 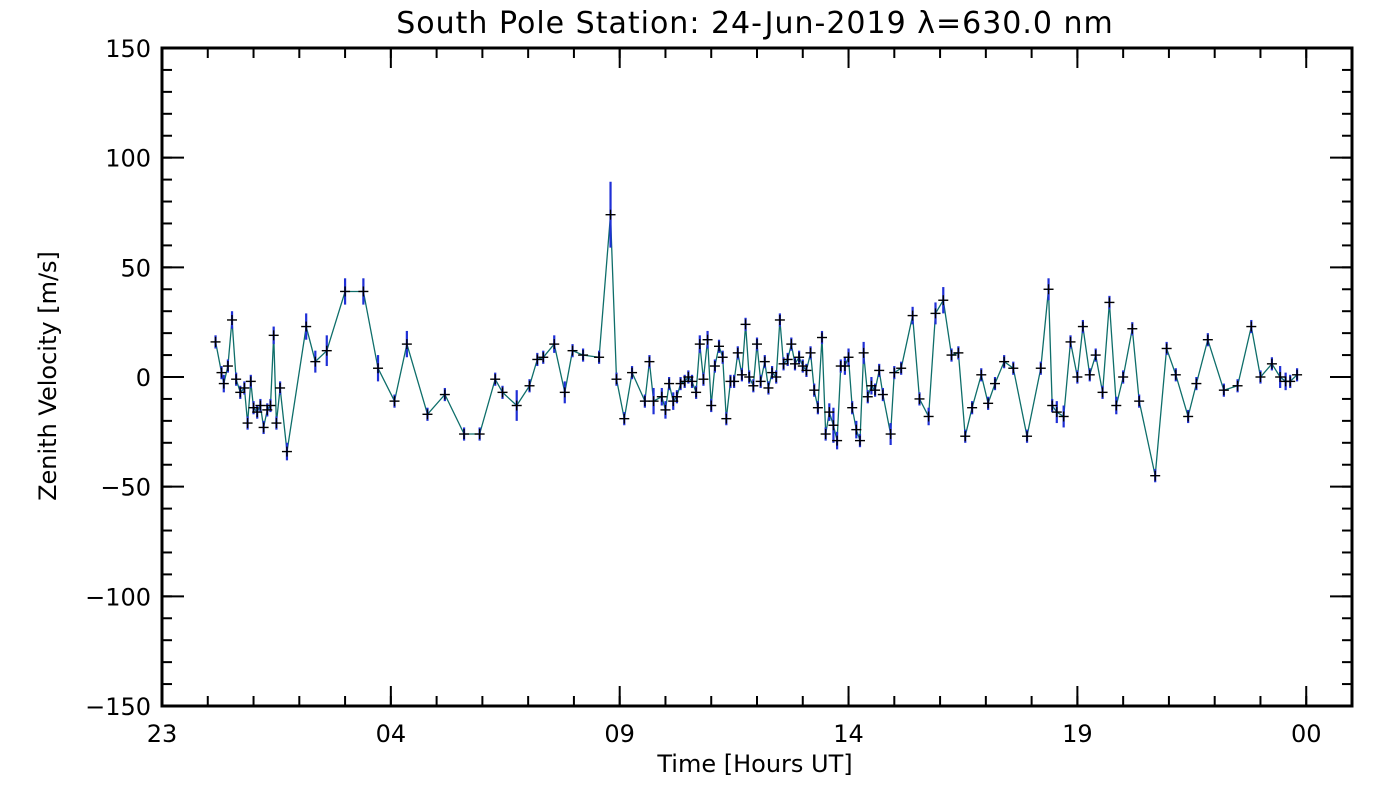 I want to click on x-tick-label: 09, so click(x=619, y=734).